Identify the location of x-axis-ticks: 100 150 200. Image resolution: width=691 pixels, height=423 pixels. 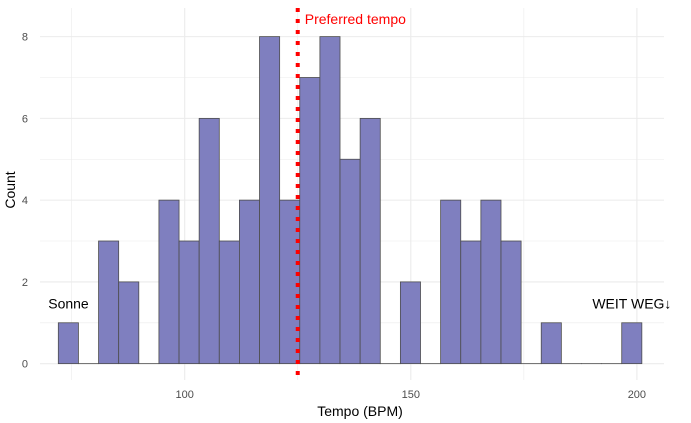
(411, 395).